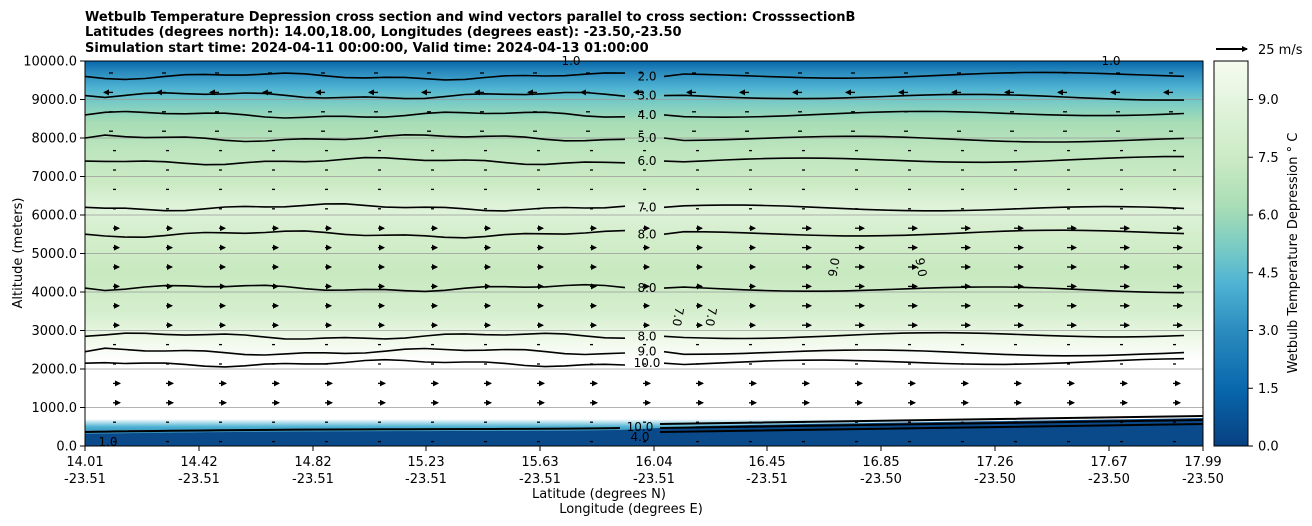  Describe the element at coordinates (55, 408) in the screenshot. I see `y-tick-label: 1000.0` at that location.